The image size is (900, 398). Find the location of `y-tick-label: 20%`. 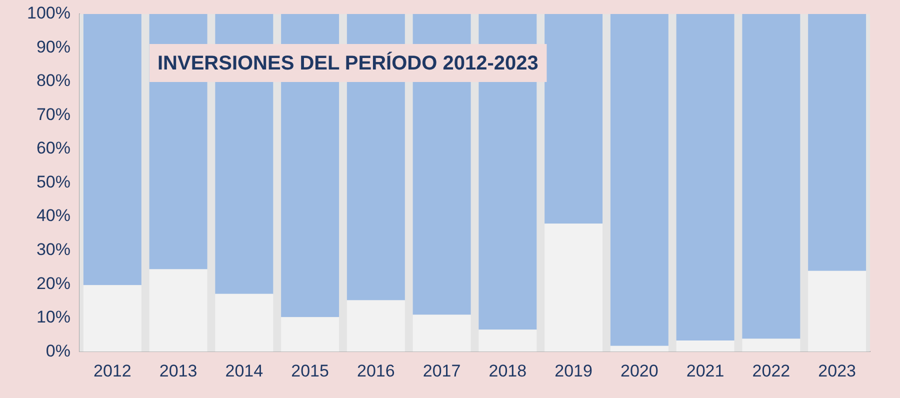

y-tick-label: 20% is located at coordinates (53, 283).